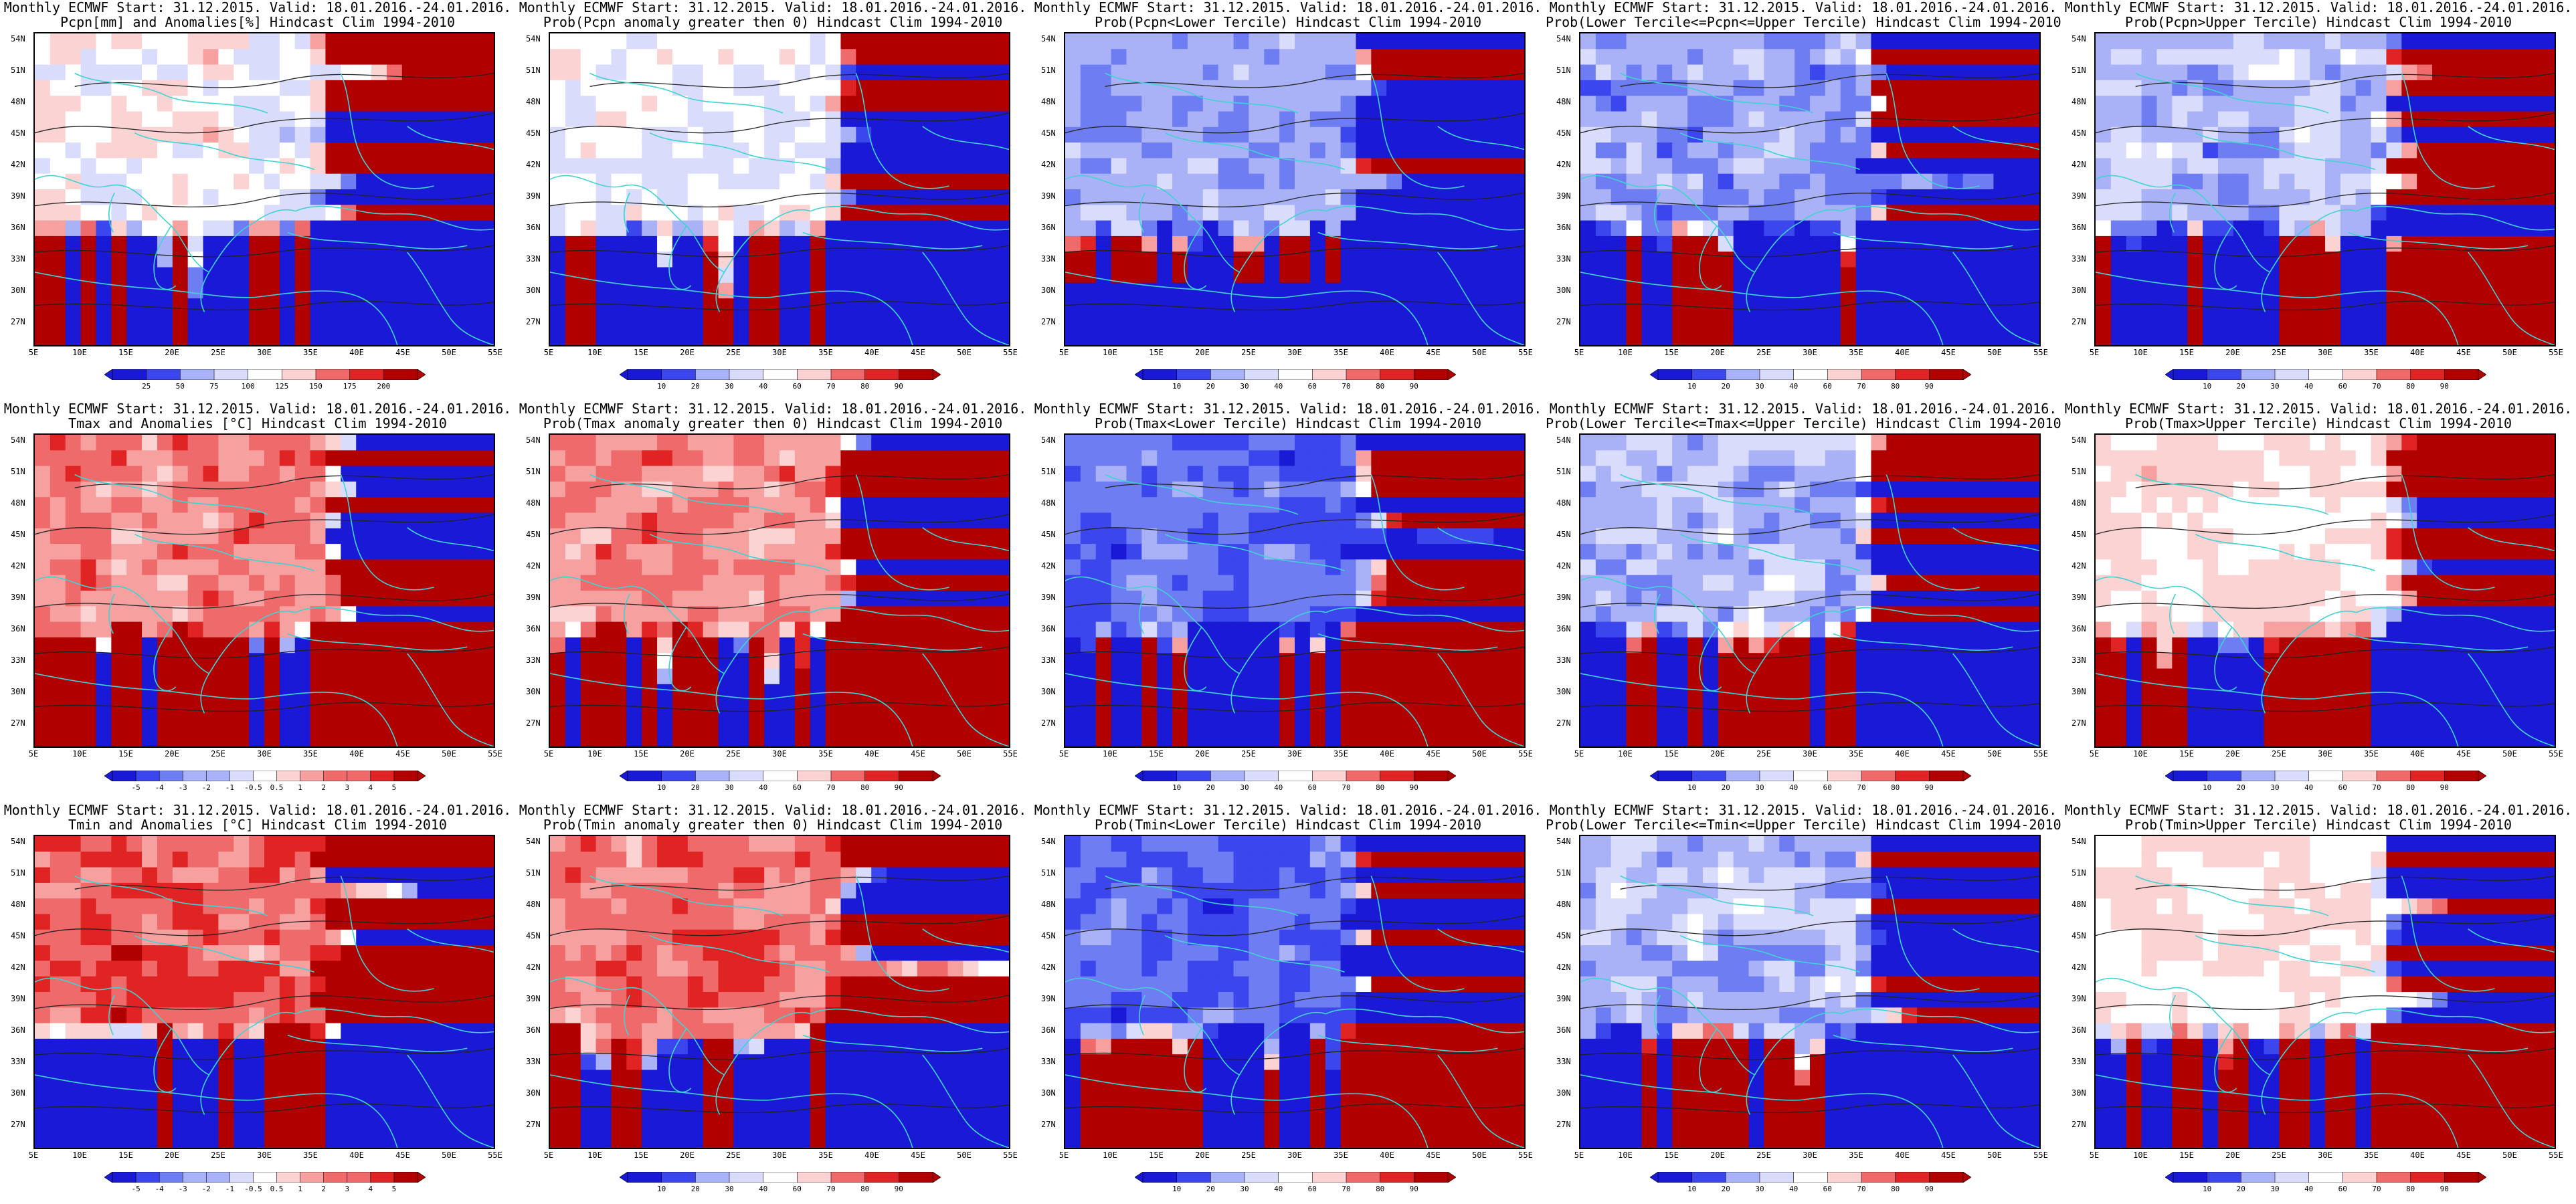 The width and height of the screenshot is (2576, 1204). What do you see at coordinates (277, 1189) in the screenshot?
I see `colorbar-tick-label: 0.5` at bounding box center [277, 1189].